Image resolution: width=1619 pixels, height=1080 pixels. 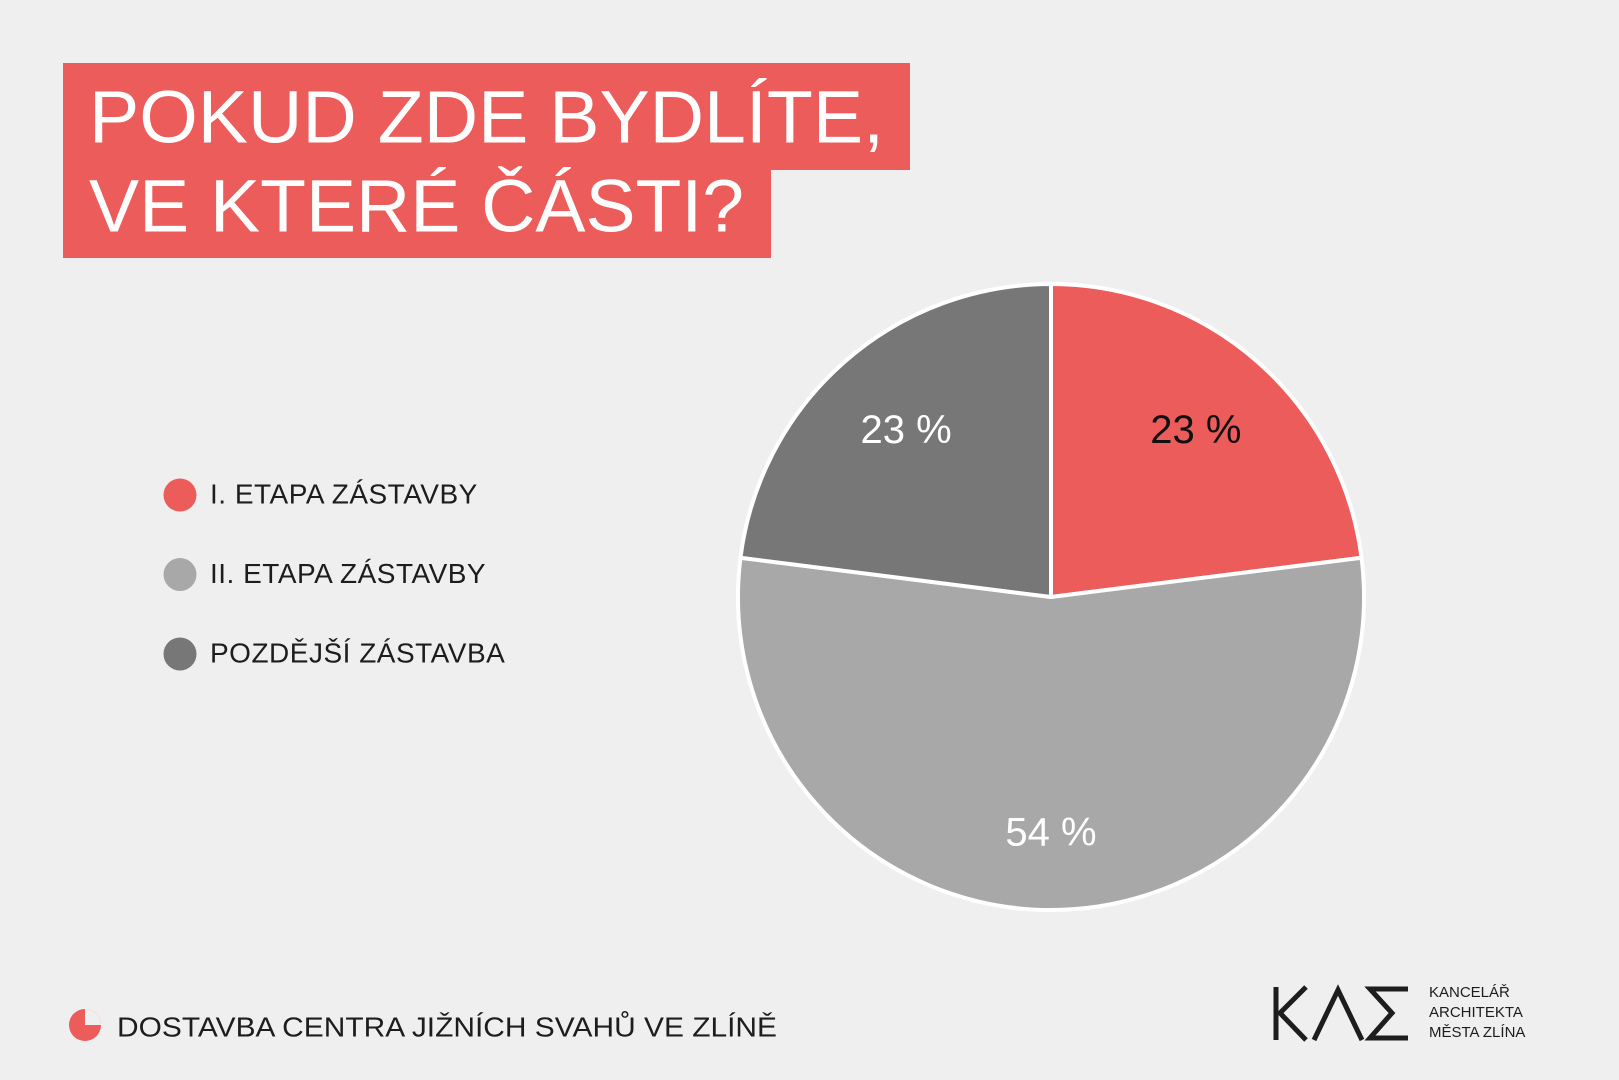 I want to click on logo, so click(x=1340, y=1013).